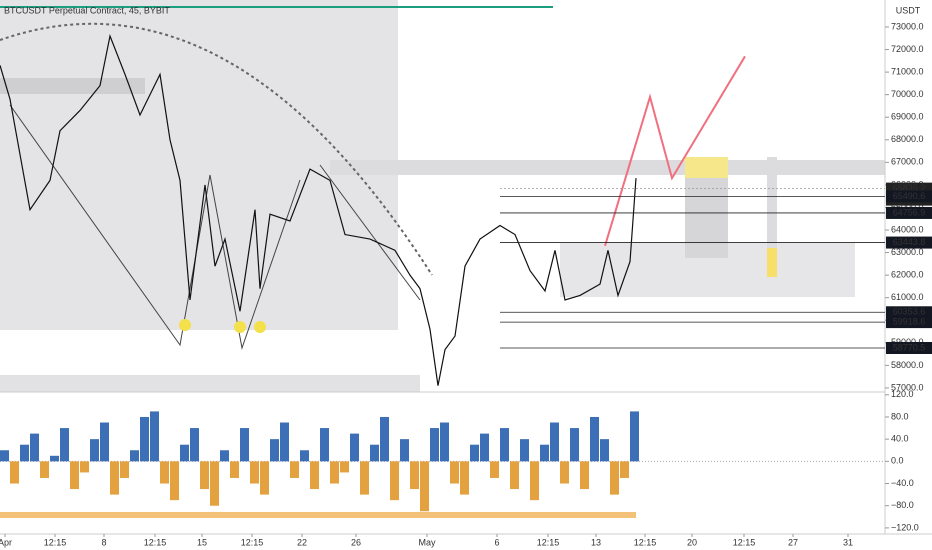  What do you see at coordinates (907, 117) in the screenshot?
I see `y-tick-label: 69000.0` at bounding box center [907, 117].